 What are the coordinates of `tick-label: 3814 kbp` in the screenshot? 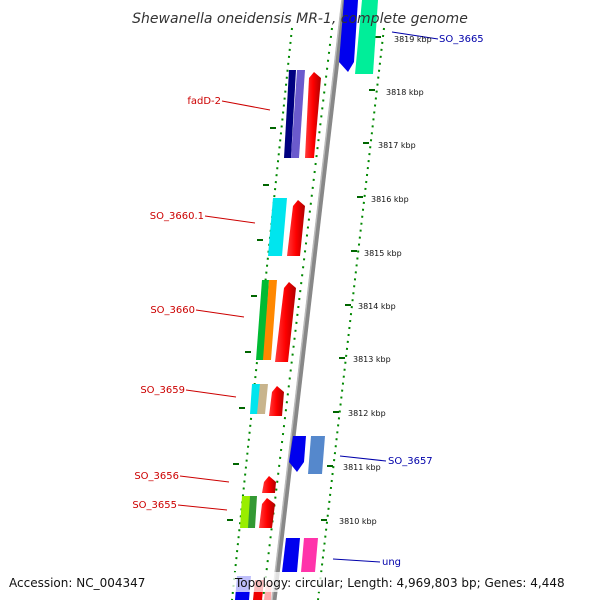 It's located at (377, 306).